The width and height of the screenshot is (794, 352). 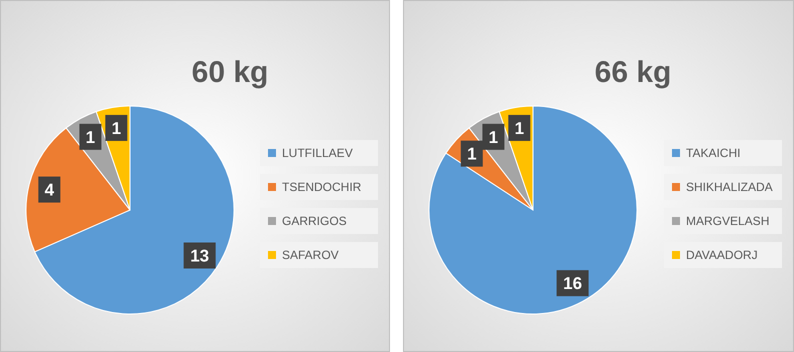 I want to click on chart-title: 60 kg, so click(x=230, y=72).